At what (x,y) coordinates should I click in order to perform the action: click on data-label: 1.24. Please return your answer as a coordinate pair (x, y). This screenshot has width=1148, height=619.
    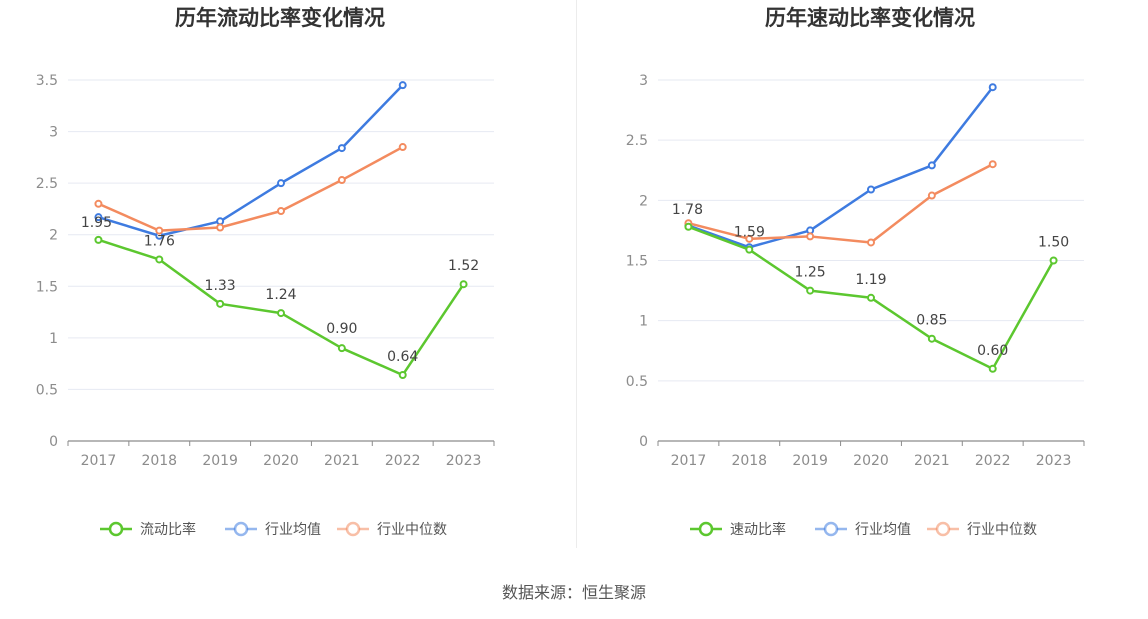
    Looking at the image, I should click on (280, 295).